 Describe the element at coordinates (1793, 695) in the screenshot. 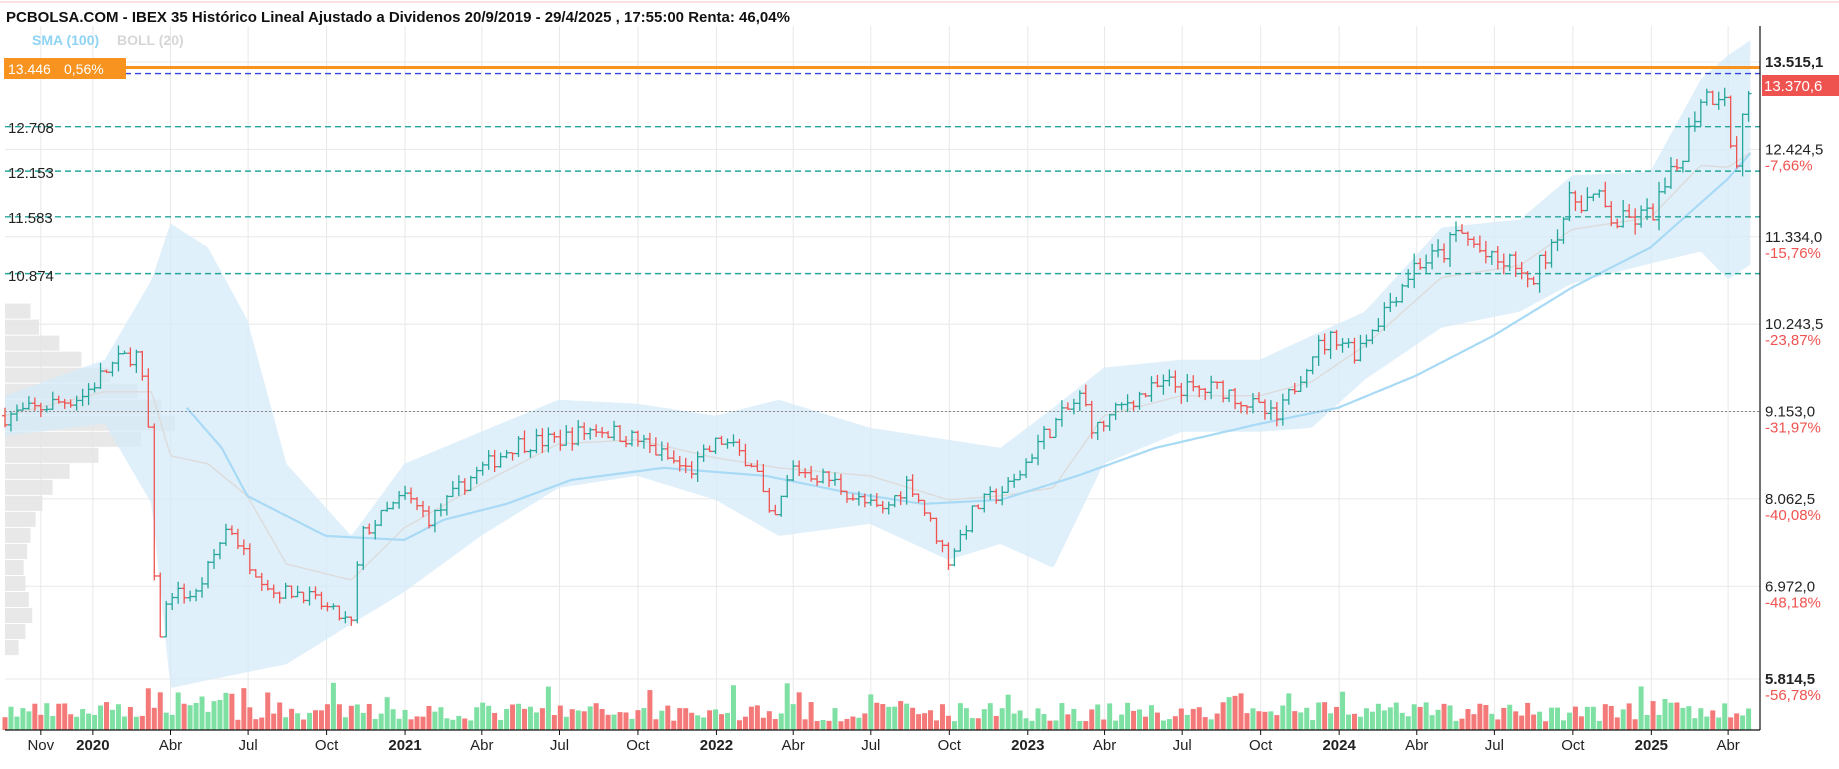

I see `y-tick-pct-7: -56,78%` at that location.